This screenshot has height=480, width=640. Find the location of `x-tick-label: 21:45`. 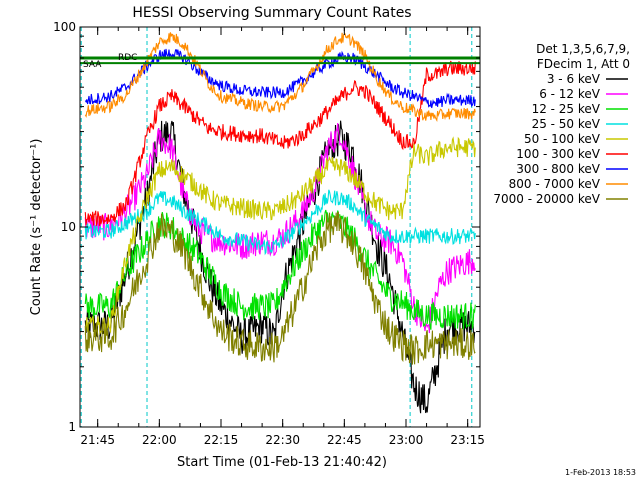

x-tick-label: 21:45 is located at coordinates (97, 440).